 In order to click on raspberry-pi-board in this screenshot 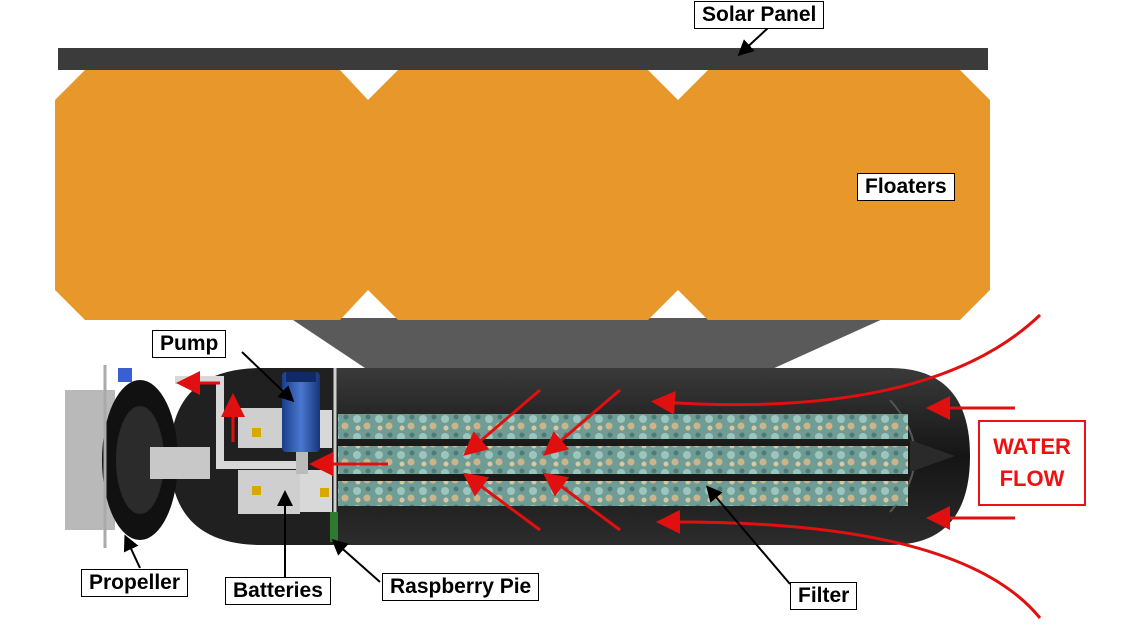, I will do `click(334, 527)`.